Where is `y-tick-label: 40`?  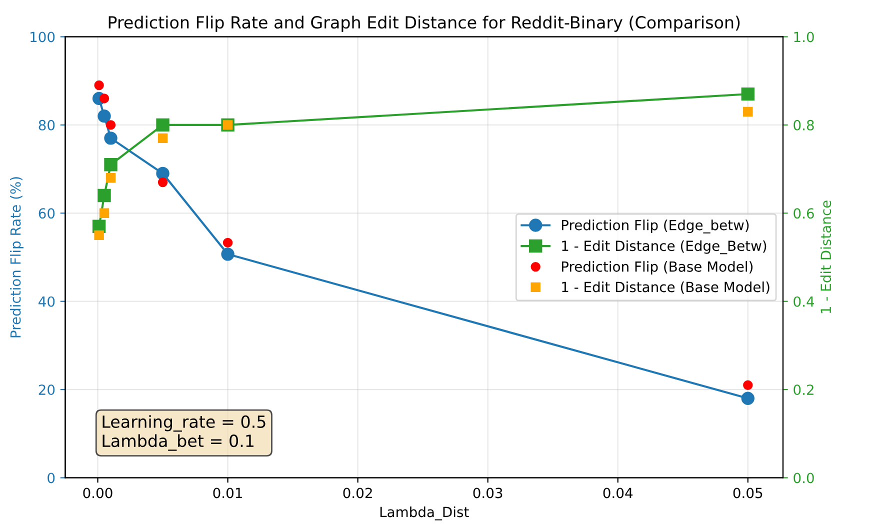
y-tick-label: 40 is located at coordinates (46, 301).